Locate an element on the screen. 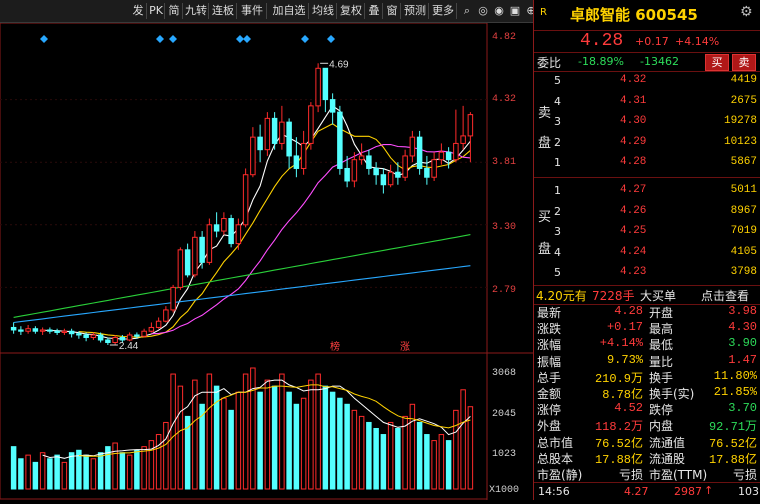  toolbar-button: 预测 is located at coordinates (415, 11).